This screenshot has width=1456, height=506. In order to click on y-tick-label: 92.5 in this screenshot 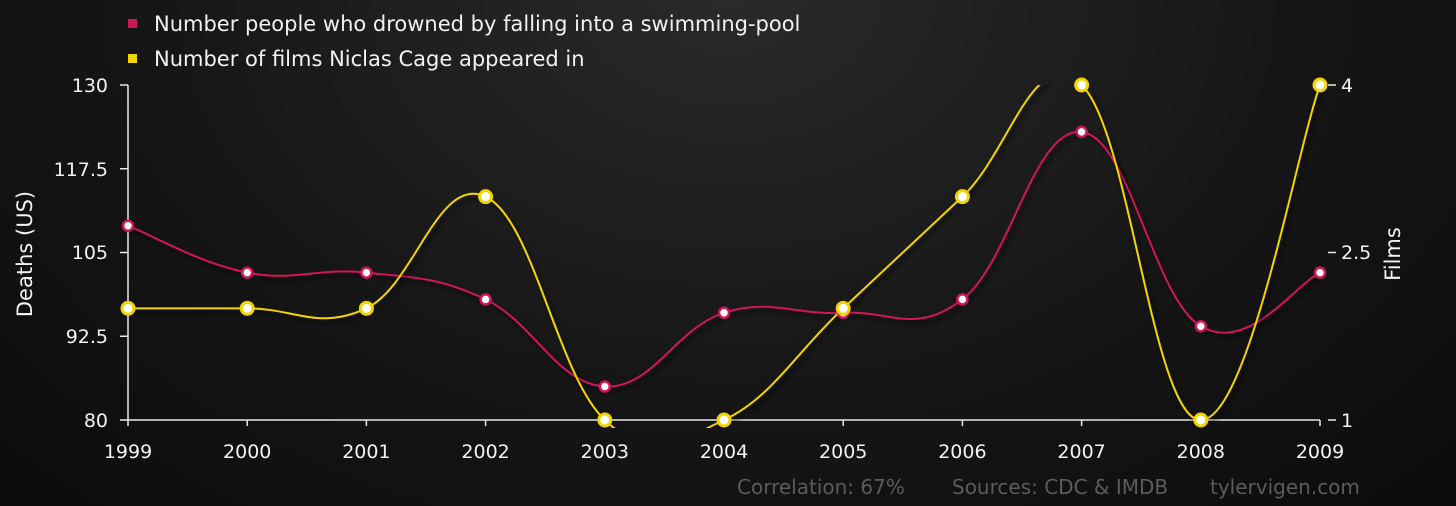, I will do `click(87, 337)`.